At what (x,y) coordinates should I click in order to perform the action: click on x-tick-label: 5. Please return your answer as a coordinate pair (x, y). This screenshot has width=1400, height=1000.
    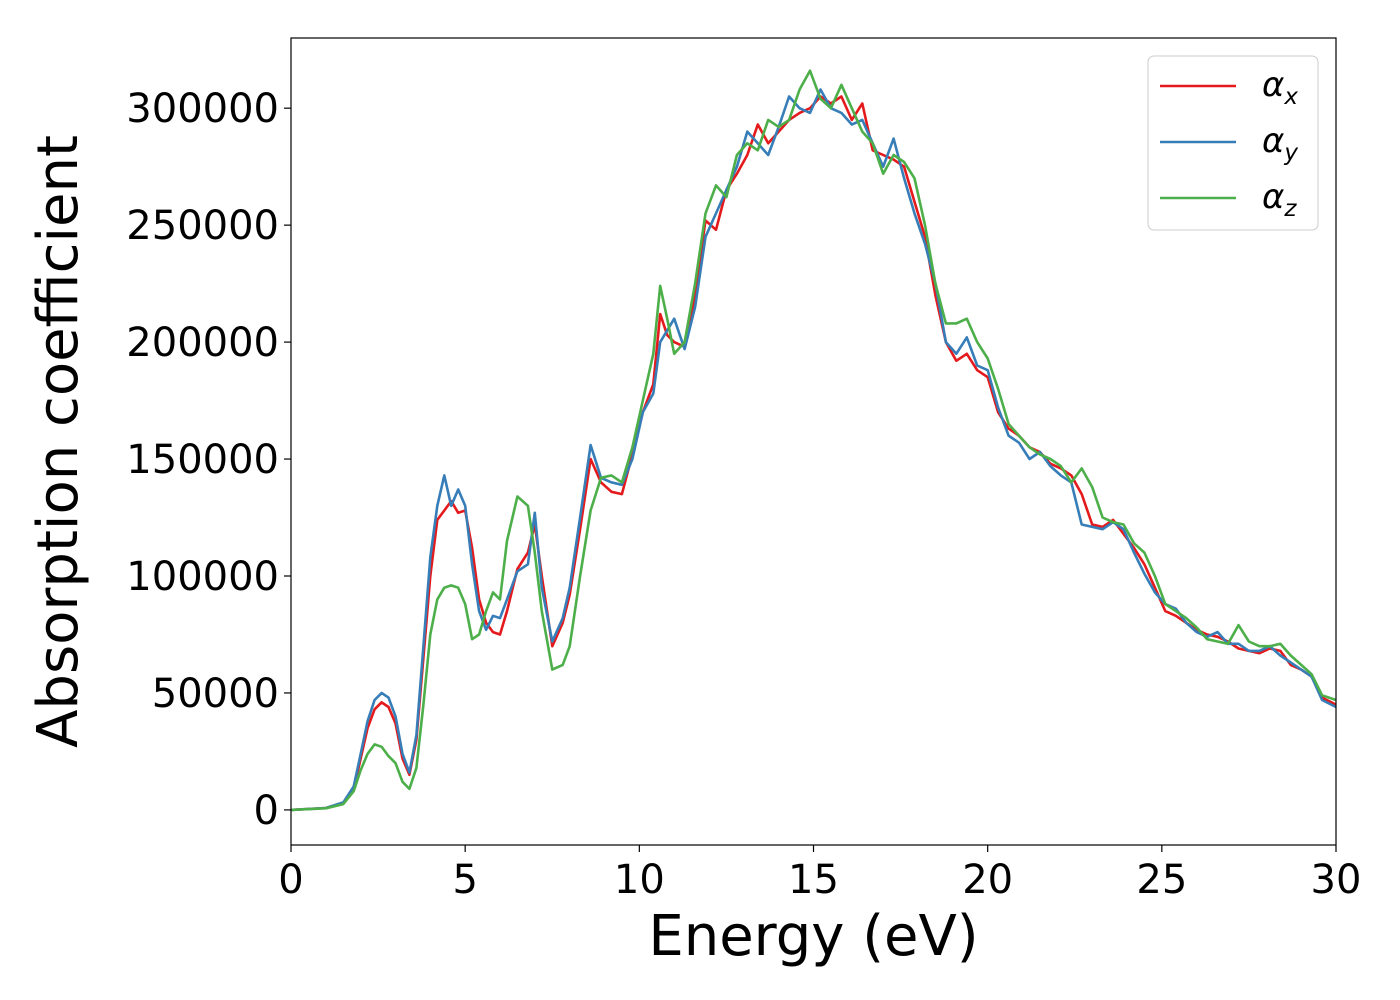
    Looking at the image, I should click on (464, 880).